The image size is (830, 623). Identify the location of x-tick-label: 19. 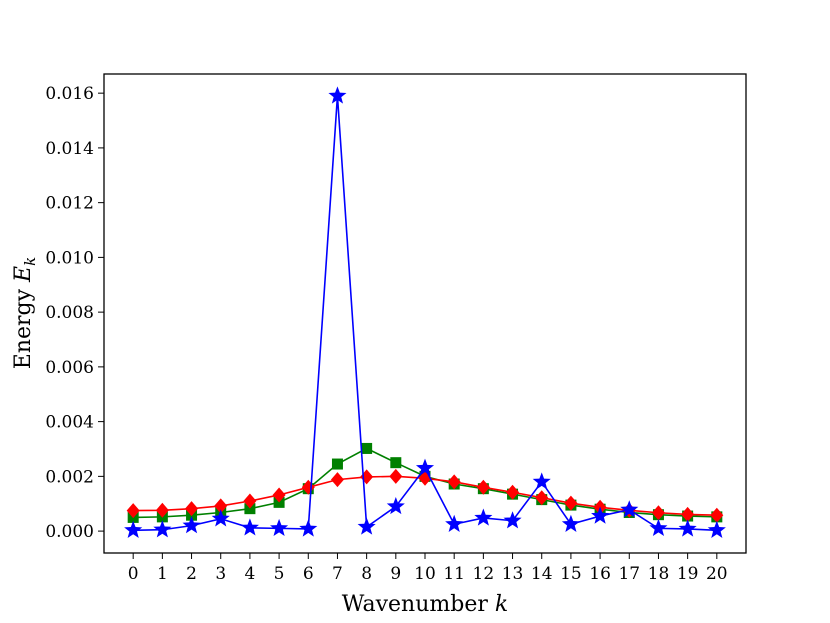
(688, 574).